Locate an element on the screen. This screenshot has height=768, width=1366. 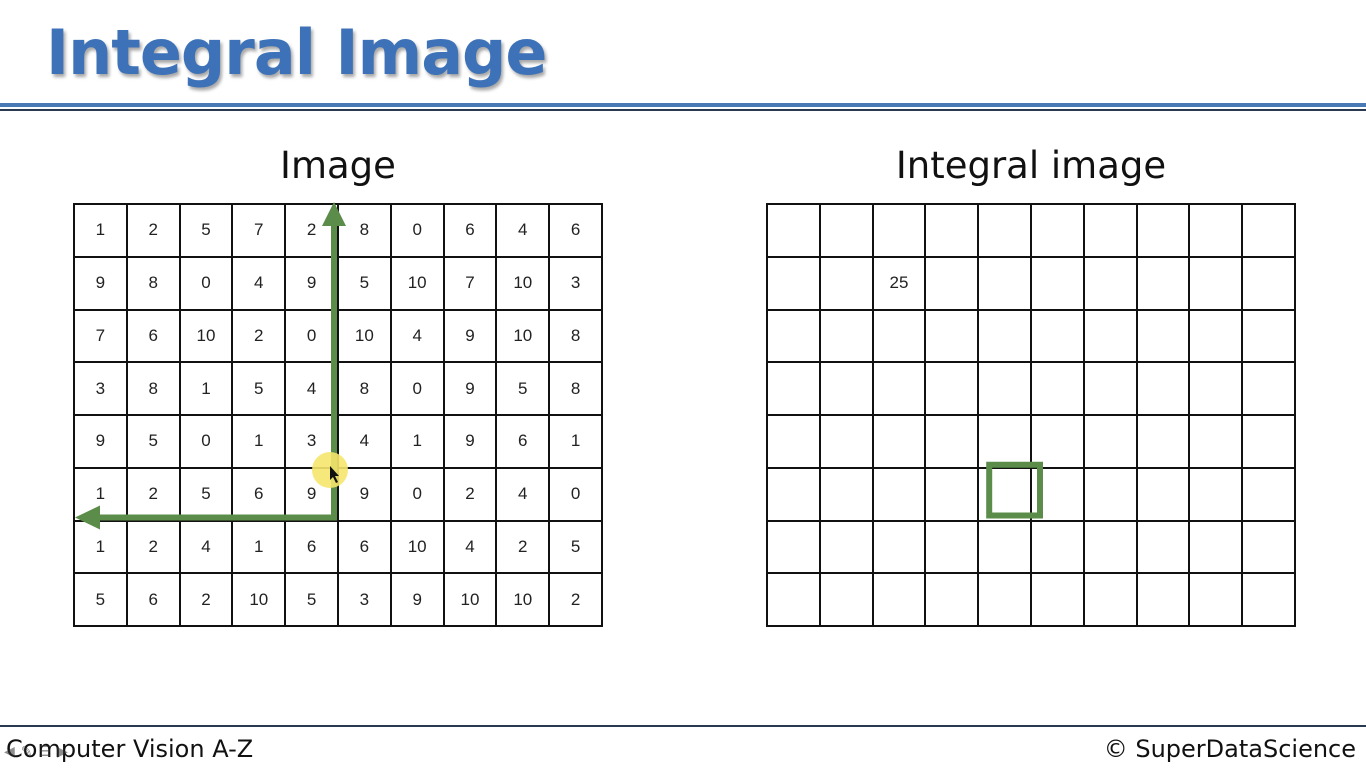
player-controls: ◀ ✎ ☰ ▶ is located at coordinates (36, 752).